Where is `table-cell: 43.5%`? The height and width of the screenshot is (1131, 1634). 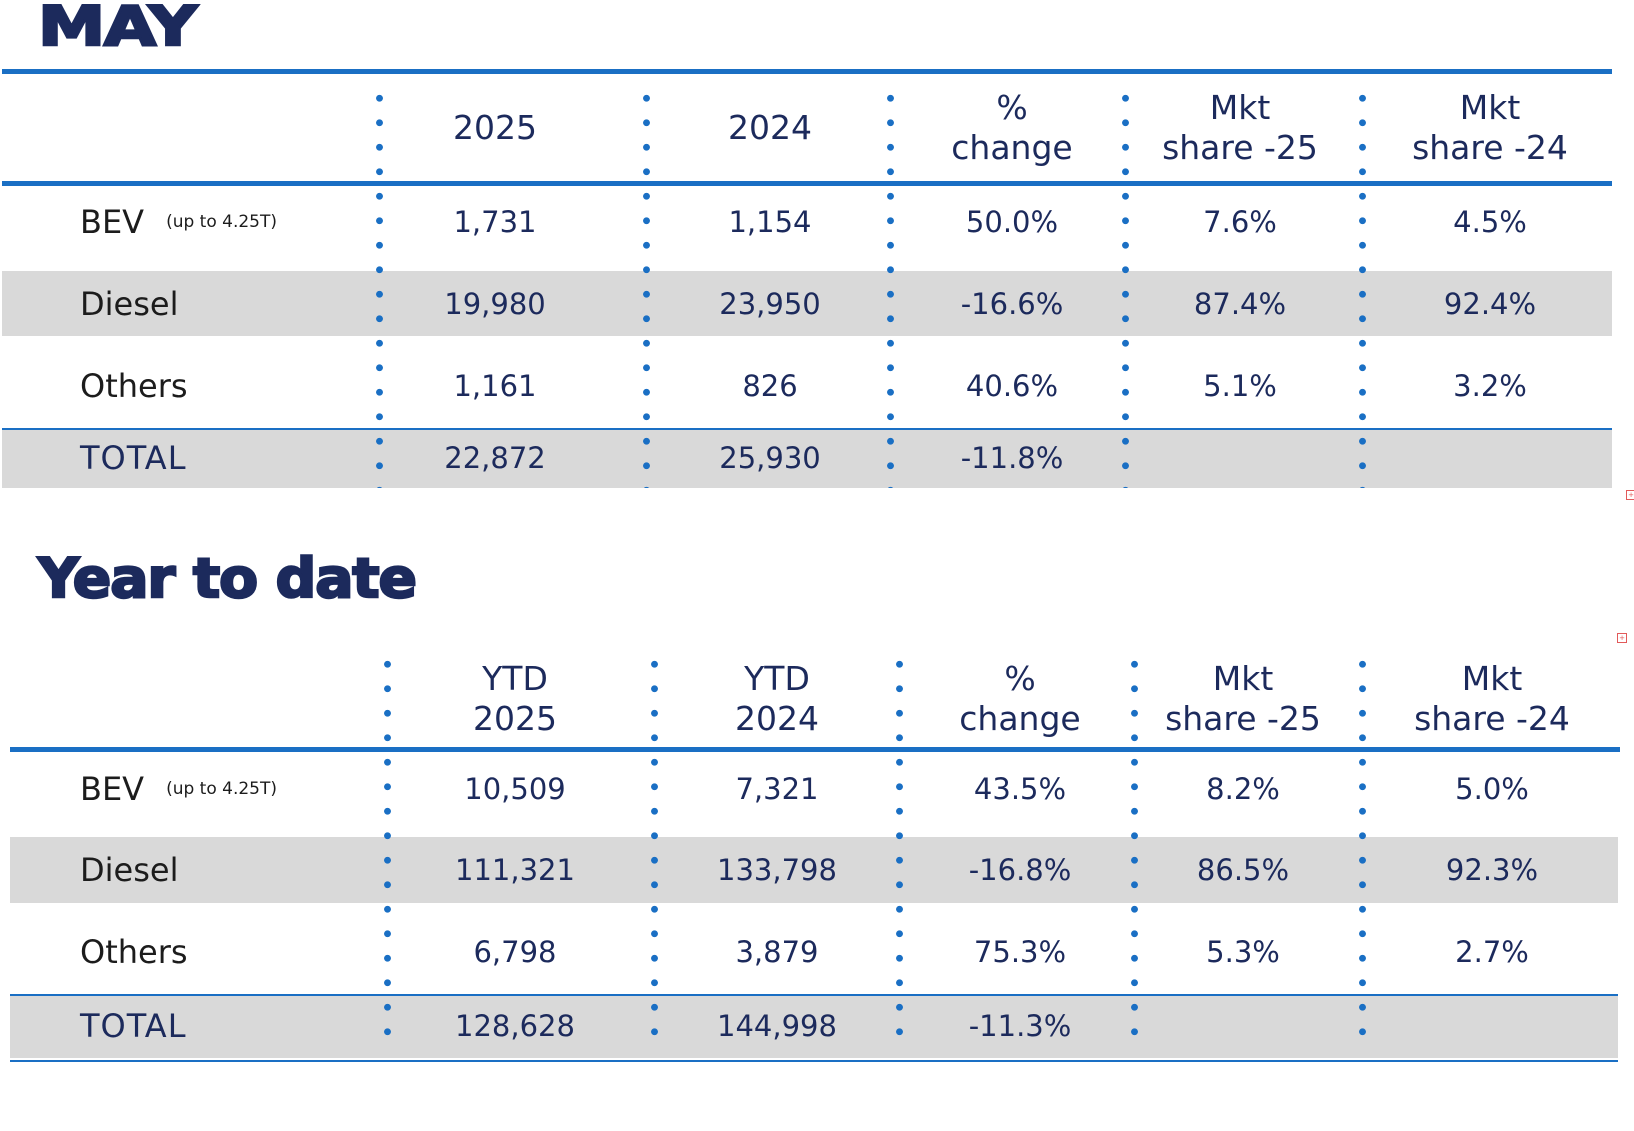
table-cell: 43.5% is located at coordinates (1020, 788).